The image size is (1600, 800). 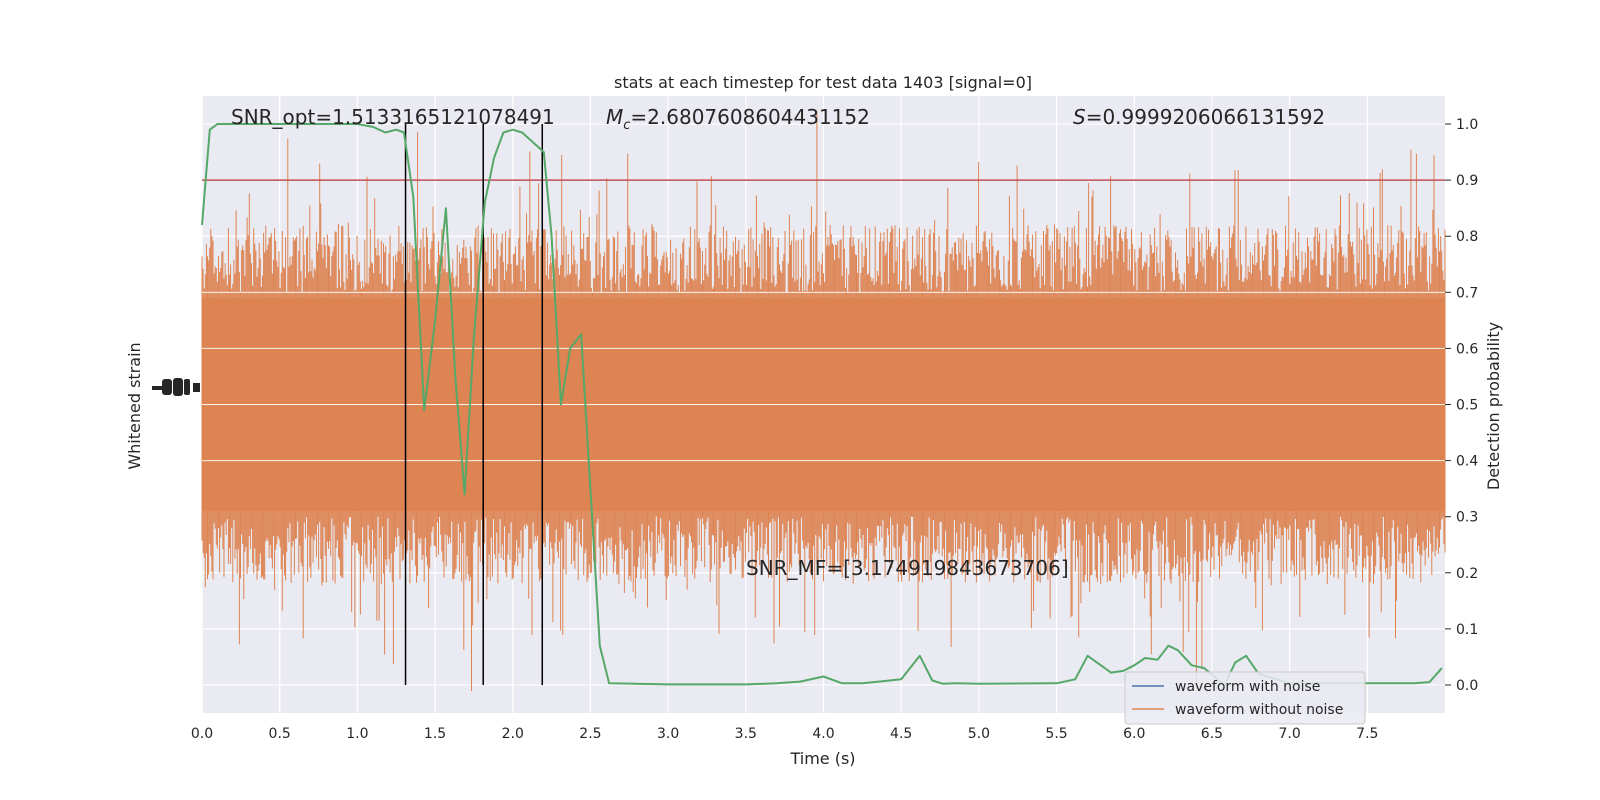 What do you see at coordinates (1467, 293) in the screenshot?
I see `y-tick-label: 0.7` at bounding box center [1467, 293].